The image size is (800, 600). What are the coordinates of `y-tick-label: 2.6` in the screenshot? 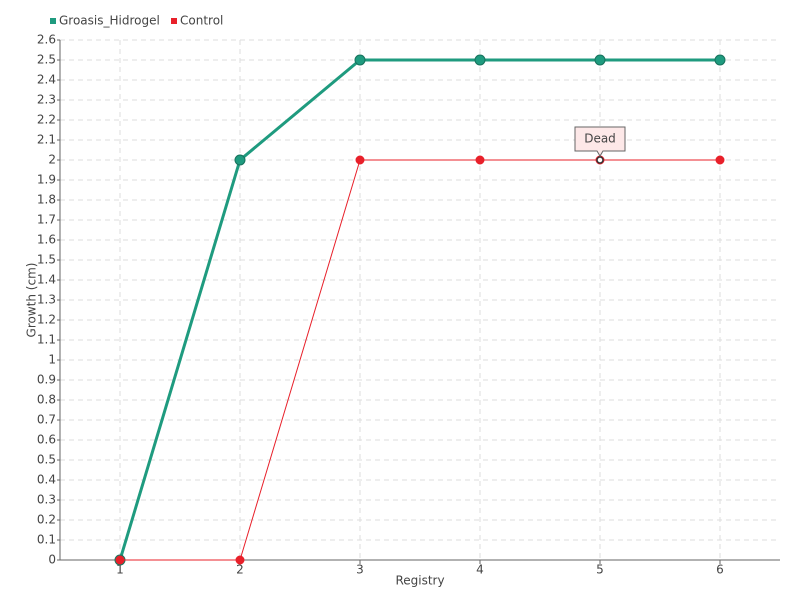 It's located at (46, 40).